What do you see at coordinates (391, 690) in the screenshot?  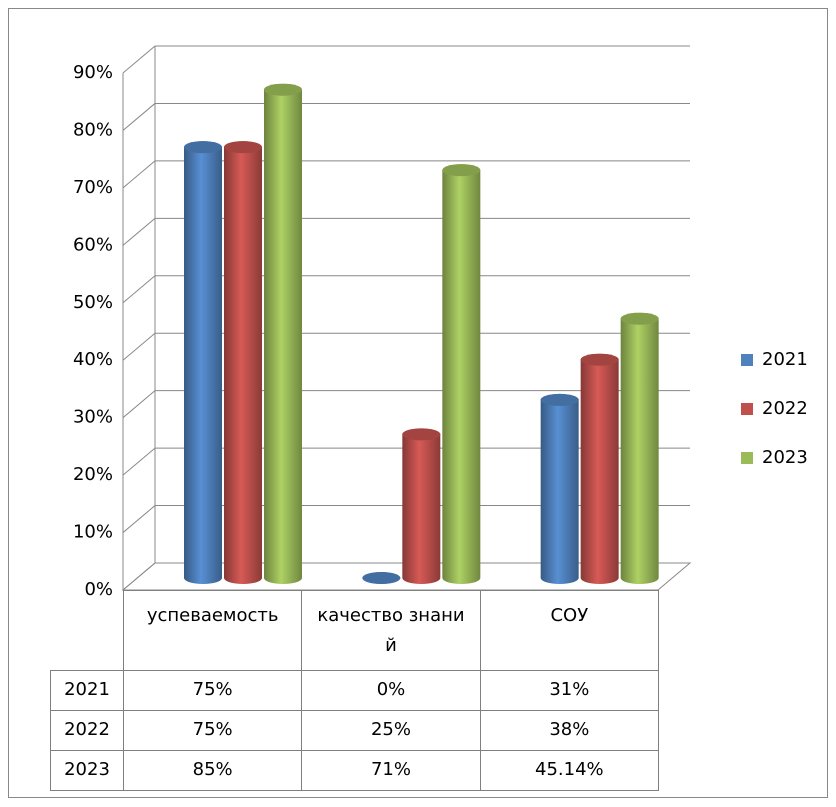 I see `table-value: 0%` at bounding box center [391, 690].